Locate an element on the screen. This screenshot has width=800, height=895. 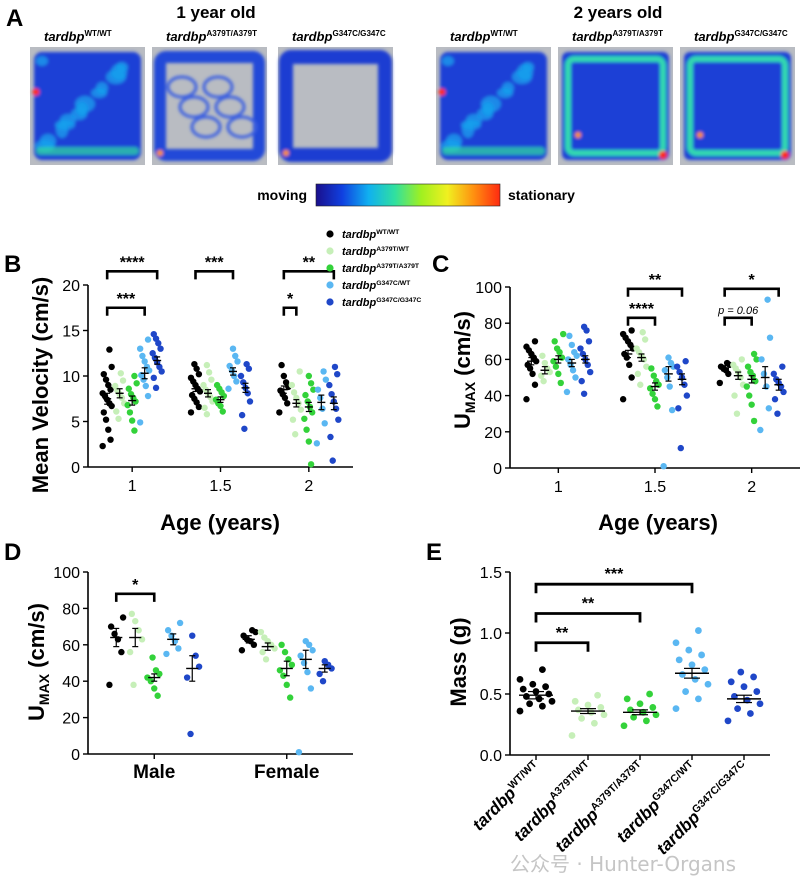
panel-c-x-label: Age (years) is located at coordinates (658, 522).